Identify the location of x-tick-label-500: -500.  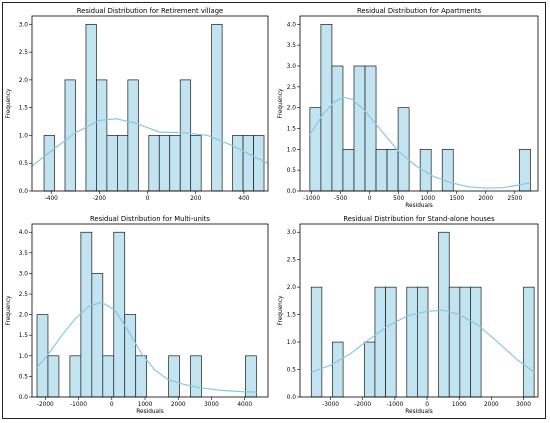
(340, 199).